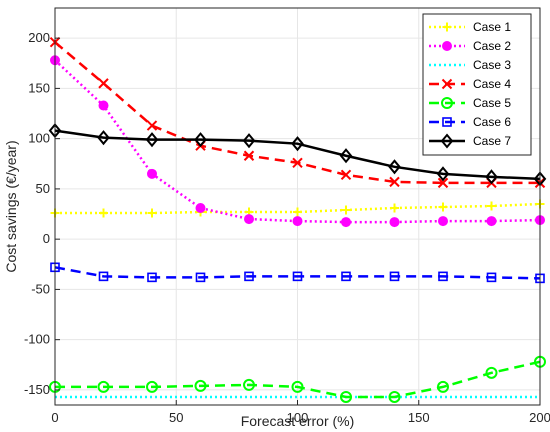  I want to click on x-axis-label: Forecast error (%), so click(298, 421).